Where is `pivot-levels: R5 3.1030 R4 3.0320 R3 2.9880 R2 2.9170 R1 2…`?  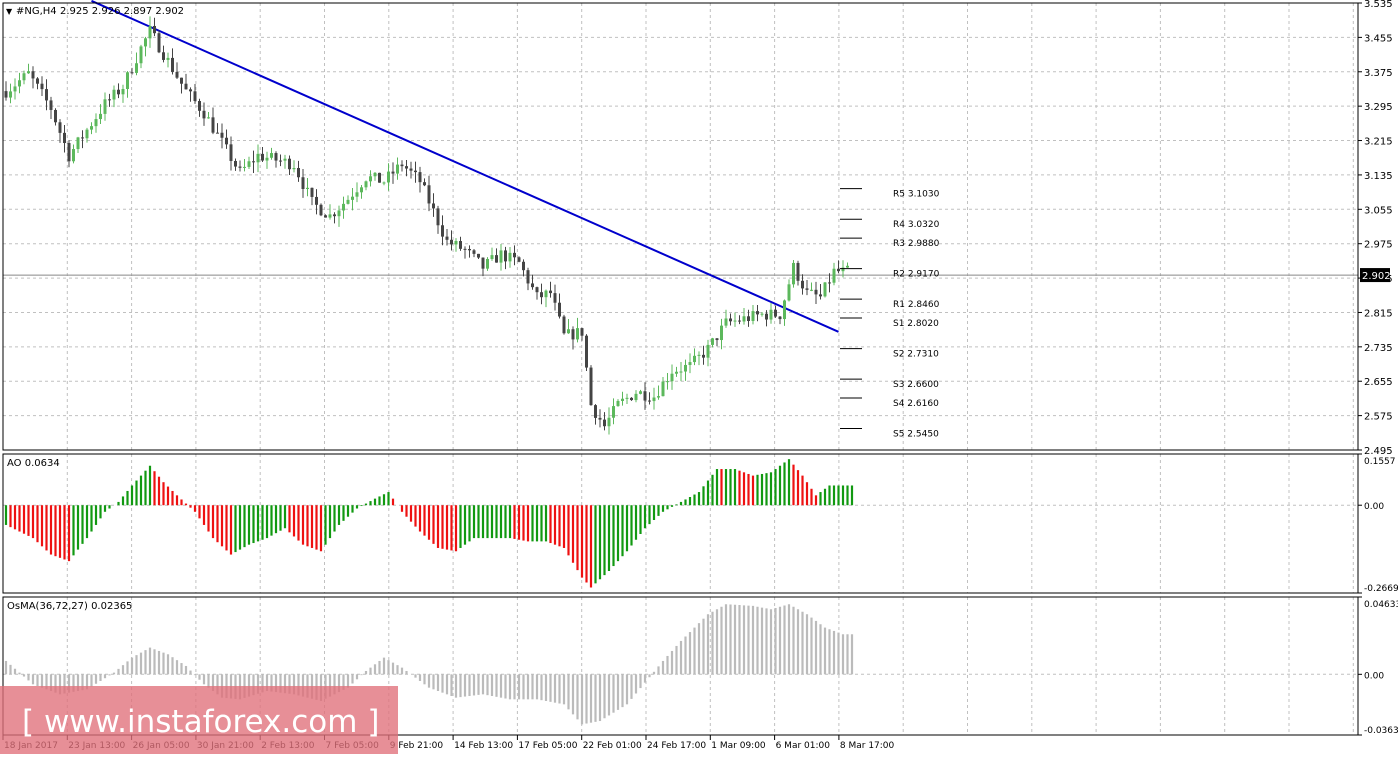 pivot-levels: R5 3.1030 R4 3.0320 R3 2.9880 R2 2.9170 R1 2… is located at coordinates (890, 314).